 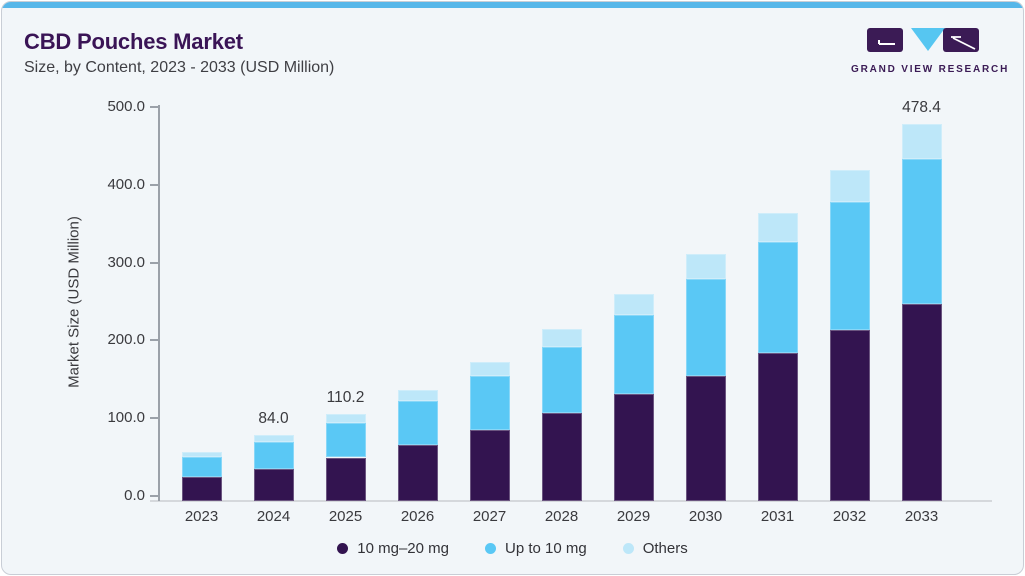 What do you see at coordinates (126, 106) in the screenshot?
I see `y-tick-label: 500.0` at bounding box center [126, 106].